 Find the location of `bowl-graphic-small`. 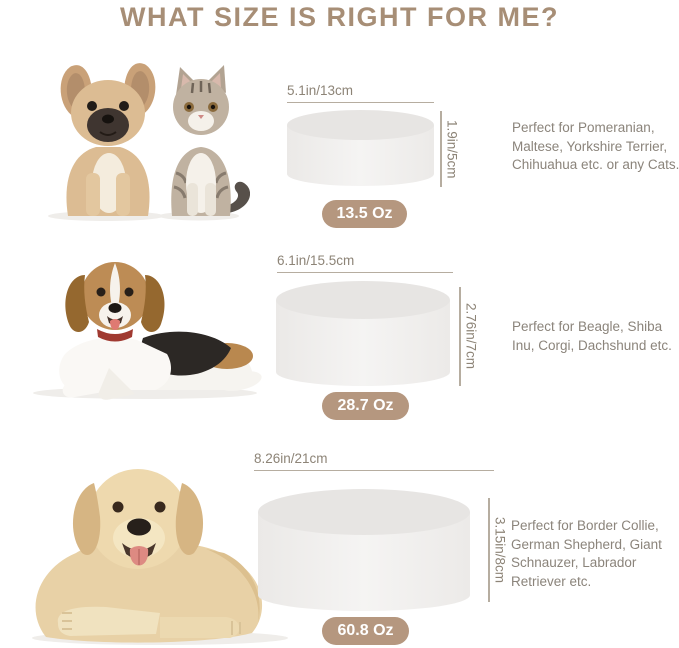

bowl-graphic-small is located at coordinates (360, 148).